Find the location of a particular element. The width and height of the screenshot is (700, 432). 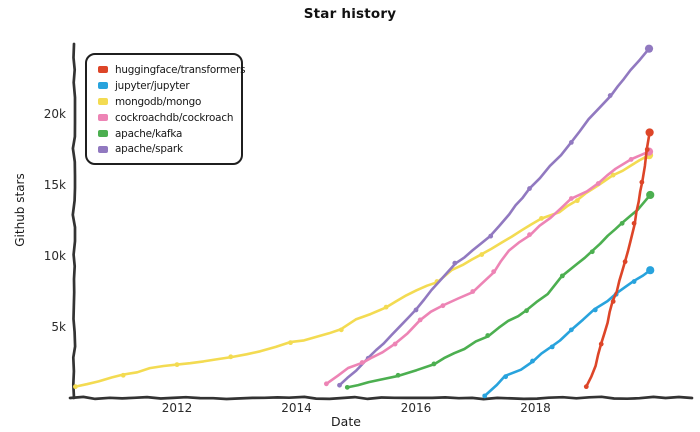

legend-item: apache/kafka is located at coordinates (165, 134).